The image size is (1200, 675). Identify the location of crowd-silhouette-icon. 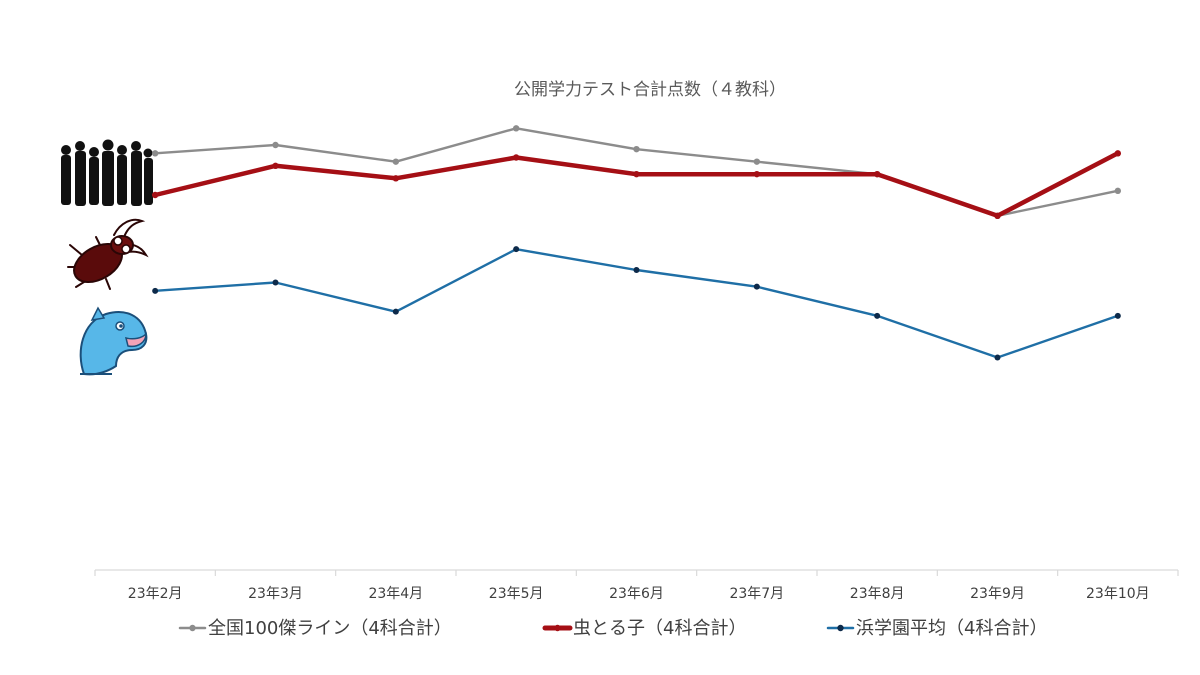
(107, 172).